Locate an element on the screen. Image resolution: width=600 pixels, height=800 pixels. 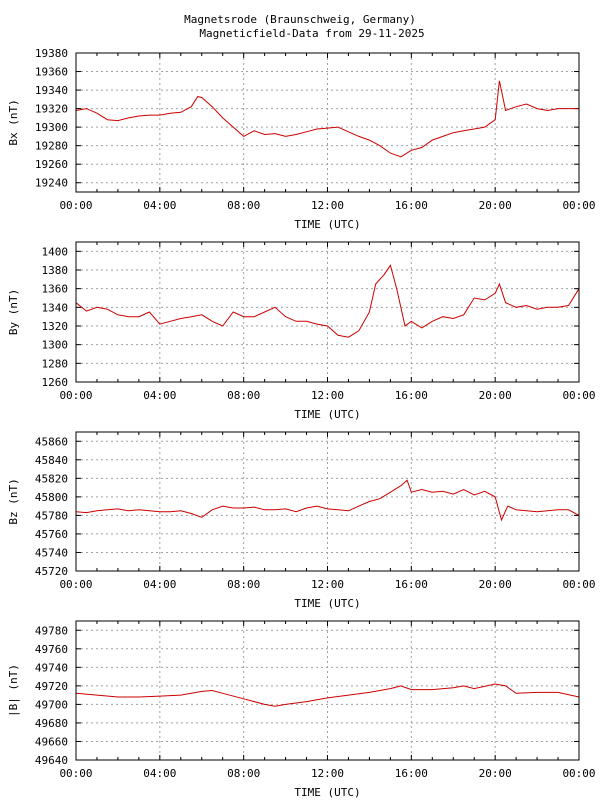
y-tick-label: 49700 is located at coordinates (51, 704).